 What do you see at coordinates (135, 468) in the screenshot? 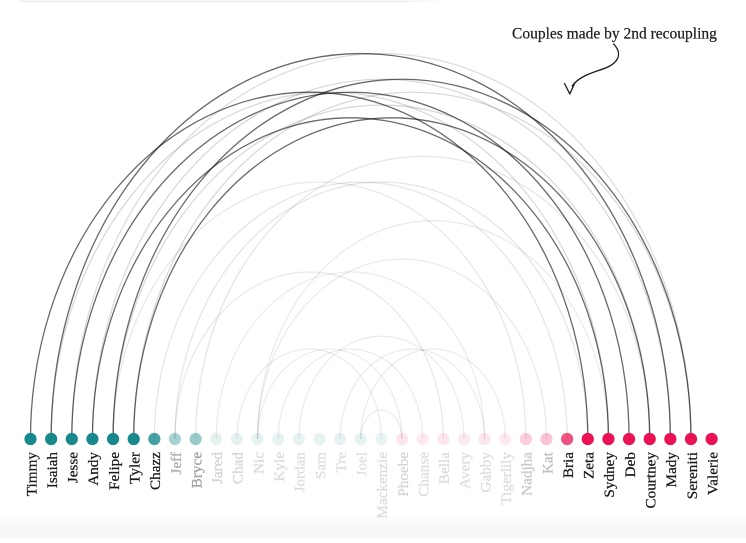
I see `svg-text: Tyler` at bounding box center [135, 468].